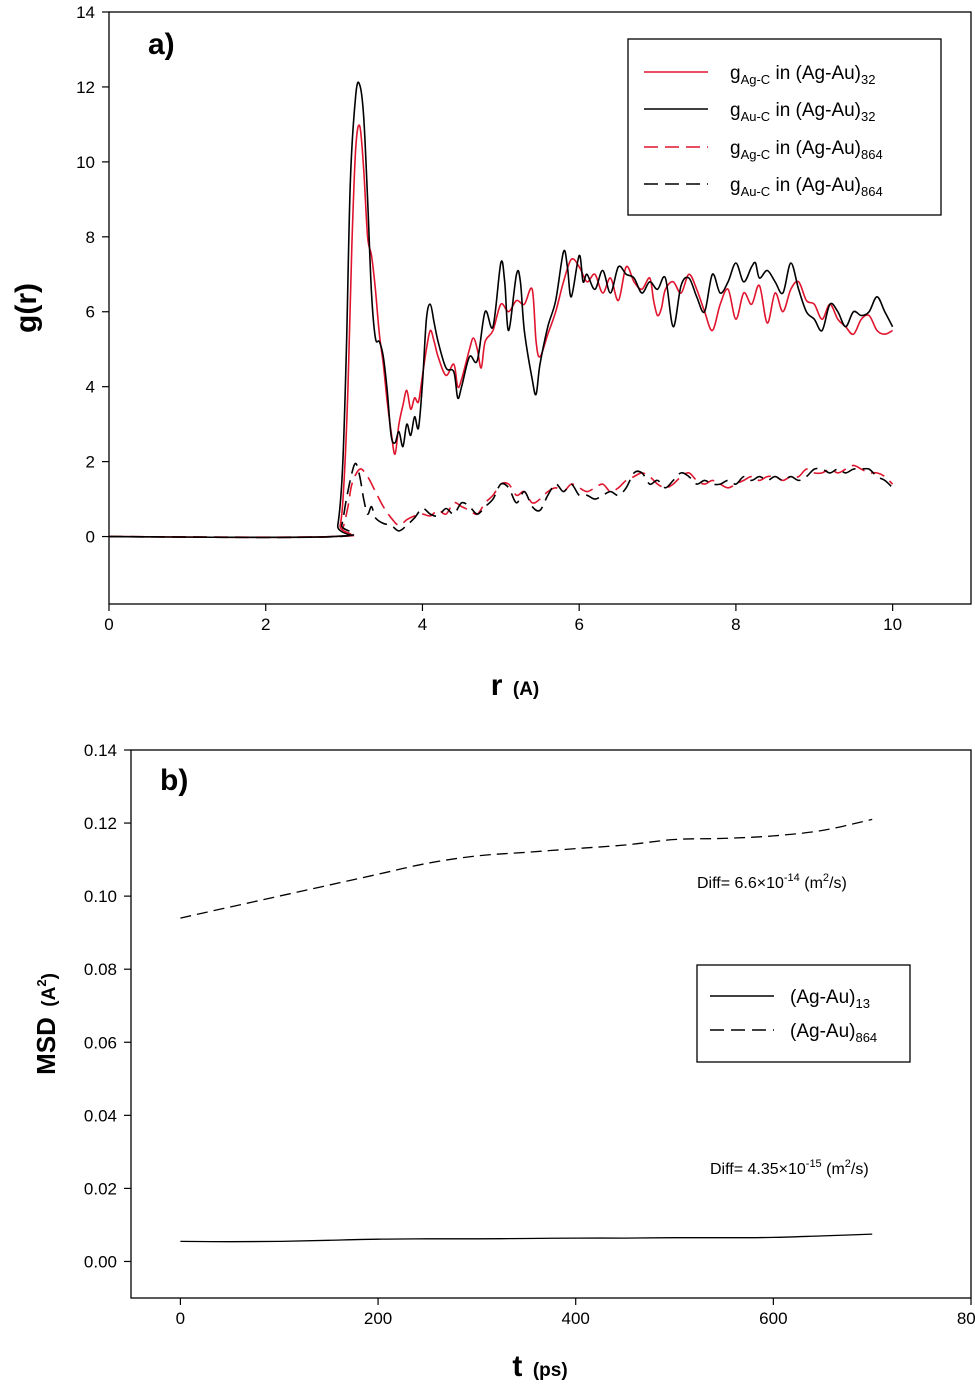 The width and height of the screenshot is (975, 1386). What do you see at coordinates (772, 882) in the screenshot?
I see `annotation-diff-864: Diff= 6.6×10-14 (m2/s)` at bounding box center [772, 882].